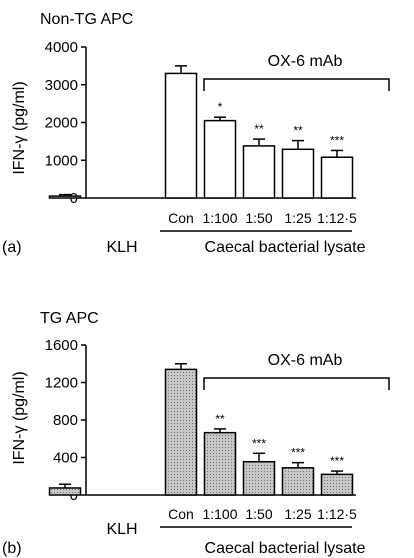 This screenshot has width=414, height=558. What do you see at coordinates (296, 383) in the screenshot?
I see `panel-b-bracket` at bounding box center [296, 383].